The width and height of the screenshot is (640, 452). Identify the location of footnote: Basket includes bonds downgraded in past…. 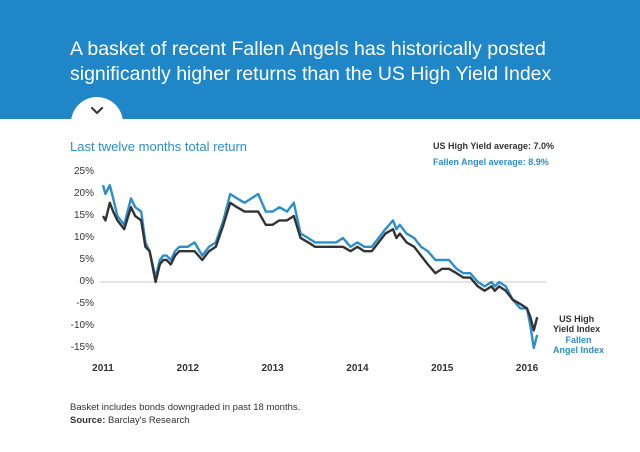
(185, 407).